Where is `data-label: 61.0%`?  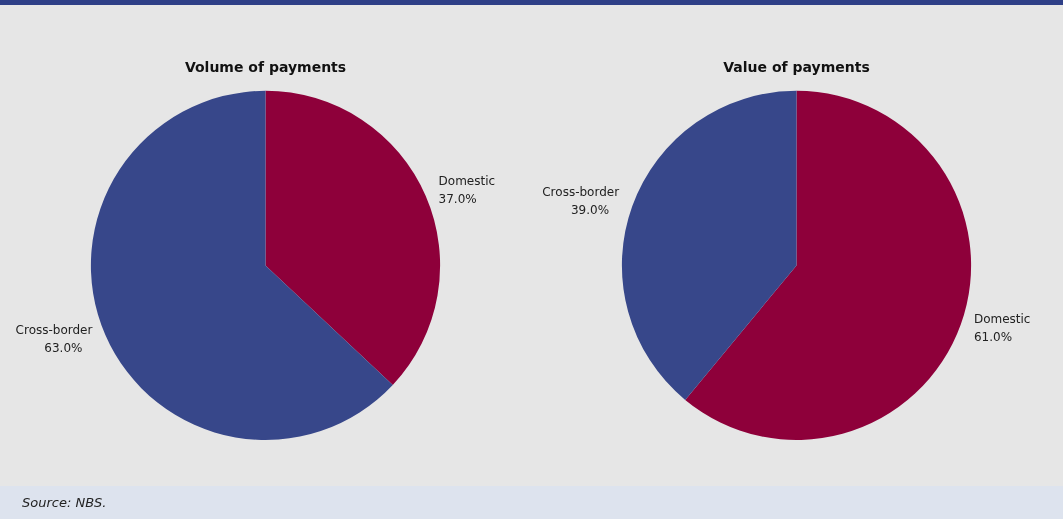
data-label: 61.0% is located at coordinates (993, 337).